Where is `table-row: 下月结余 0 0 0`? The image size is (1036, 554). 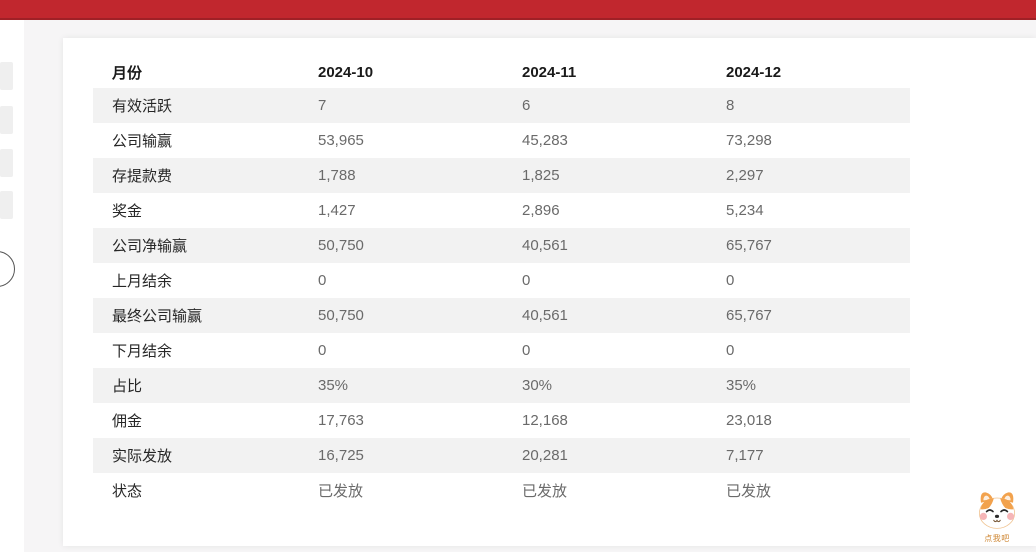 table-row: 下月结余 0 0 0 is located at coordinates (501, 350).